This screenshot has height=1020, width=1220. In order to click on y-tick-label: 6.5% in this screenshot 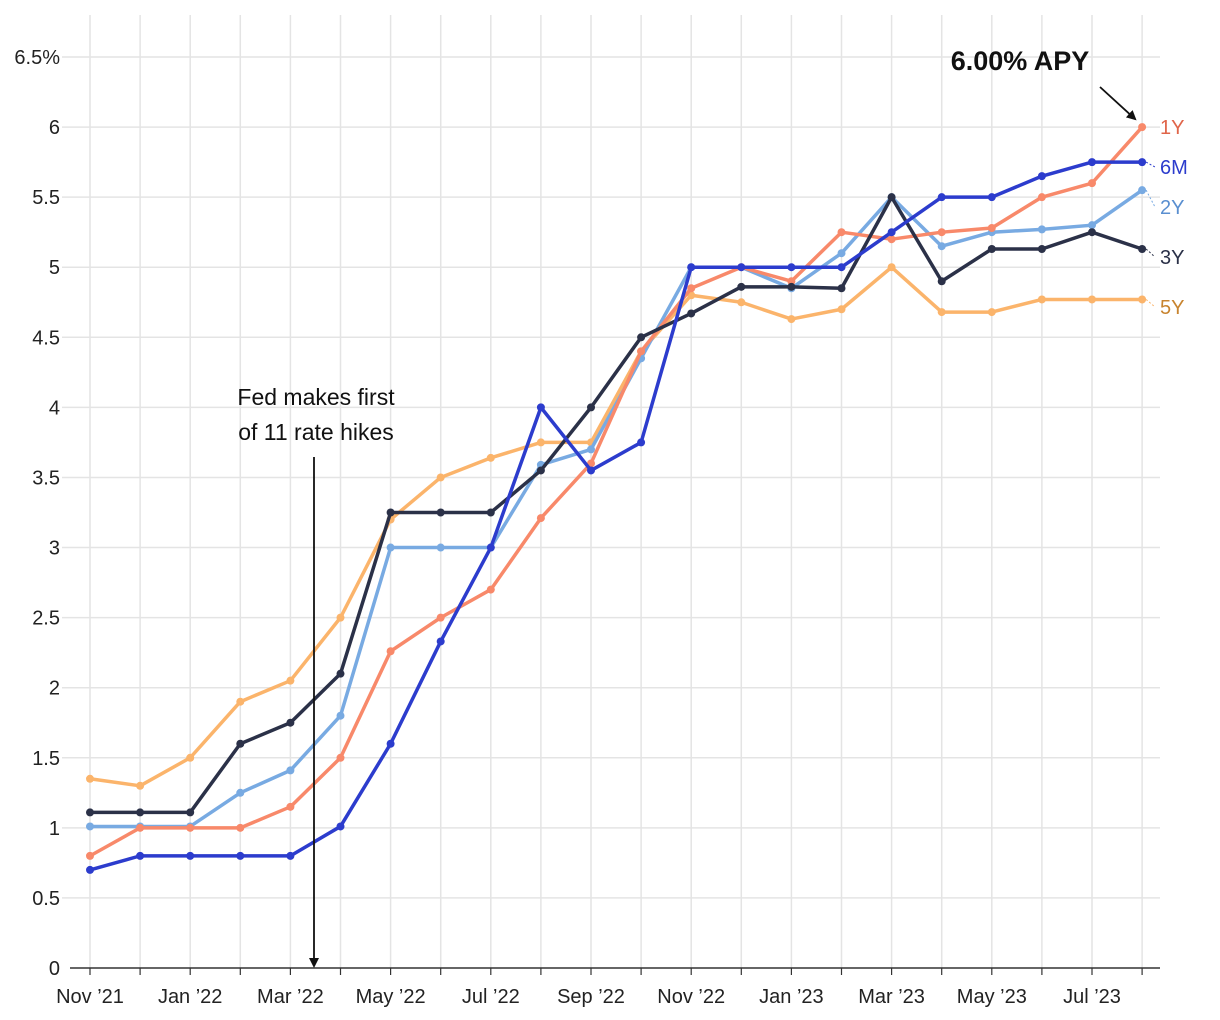, I will do `click(37, 58)`.